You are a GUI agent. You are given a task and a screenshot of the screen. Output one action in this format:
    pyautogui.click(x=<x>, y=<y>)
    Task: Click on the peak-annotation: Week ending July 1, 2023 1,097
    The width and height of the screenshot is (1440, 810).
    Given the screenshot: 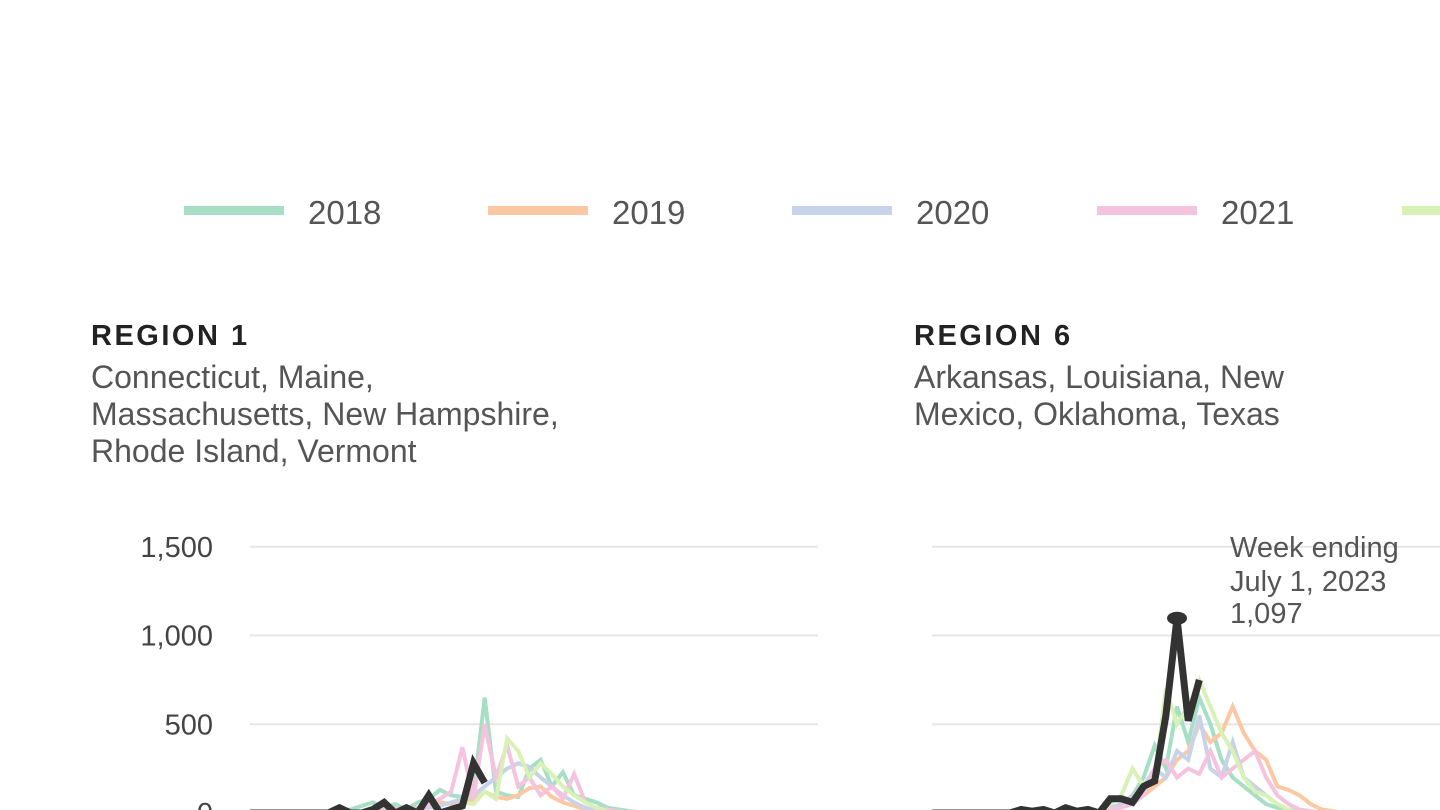 What is the action you would take?
    pyautogui.click(x=1314, y=581)
    